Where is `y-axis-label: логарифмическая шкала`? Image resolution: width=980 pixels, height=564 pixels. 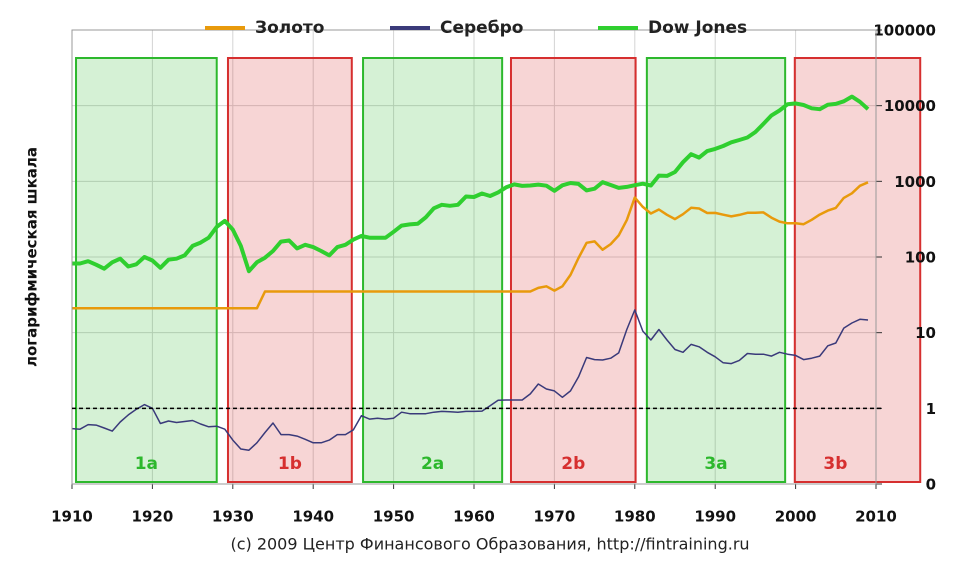 y-axis-label: логарифмическая шкала is located at coordinates (32, 257).